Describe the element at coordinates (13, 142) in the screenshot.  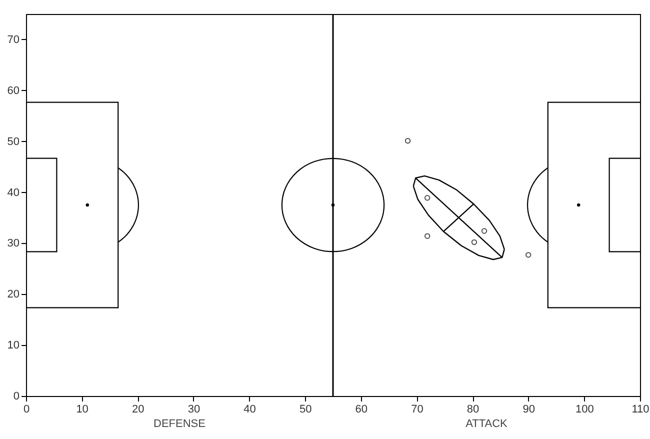
I see `y-tick-label: 50` at that location.